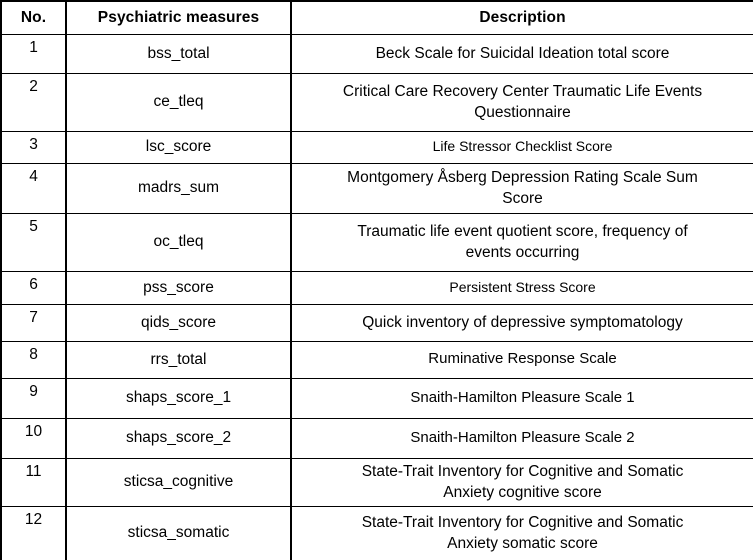 Image resolution: width=753 pixels, height=560 pixels. Describe the element at coordinates (178, 438) in the screenshot. I see `measure-cell: shaps_score_2` at that location.